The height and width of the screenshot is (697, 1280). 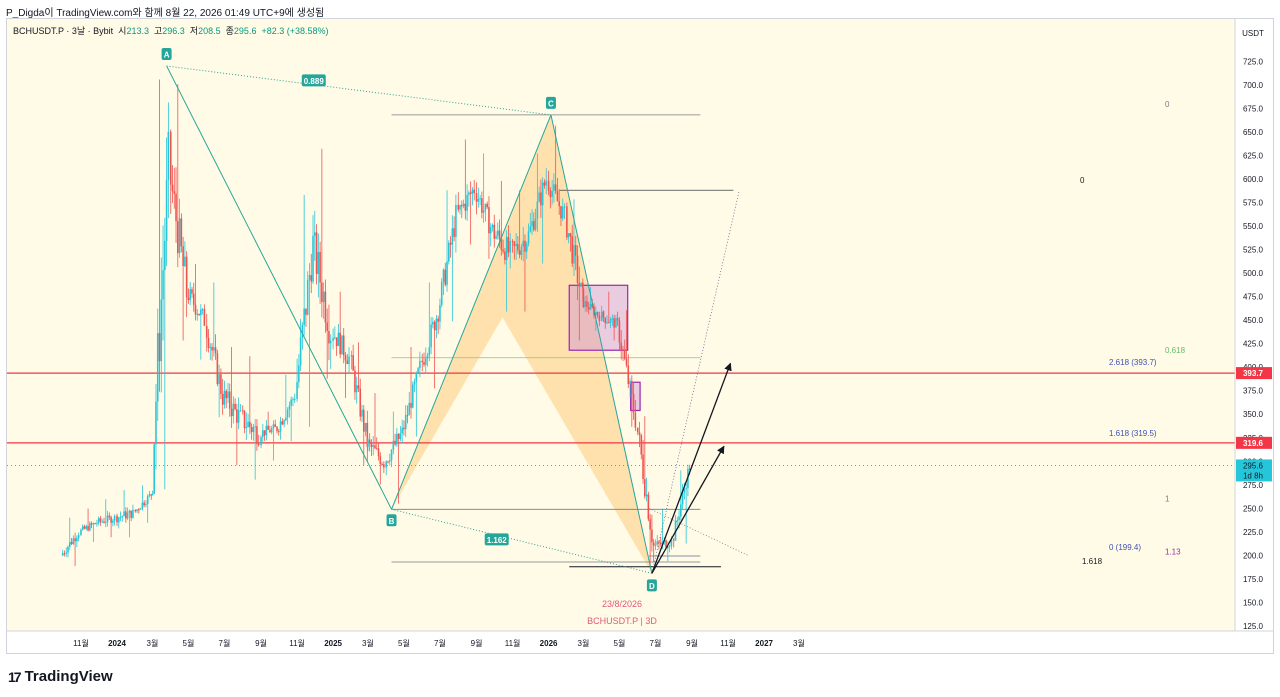 What do you see at coordinates (1253, 579) in the screenshot?
I see `price-tick-label: 175.0` at bounding box center [1253, 579].